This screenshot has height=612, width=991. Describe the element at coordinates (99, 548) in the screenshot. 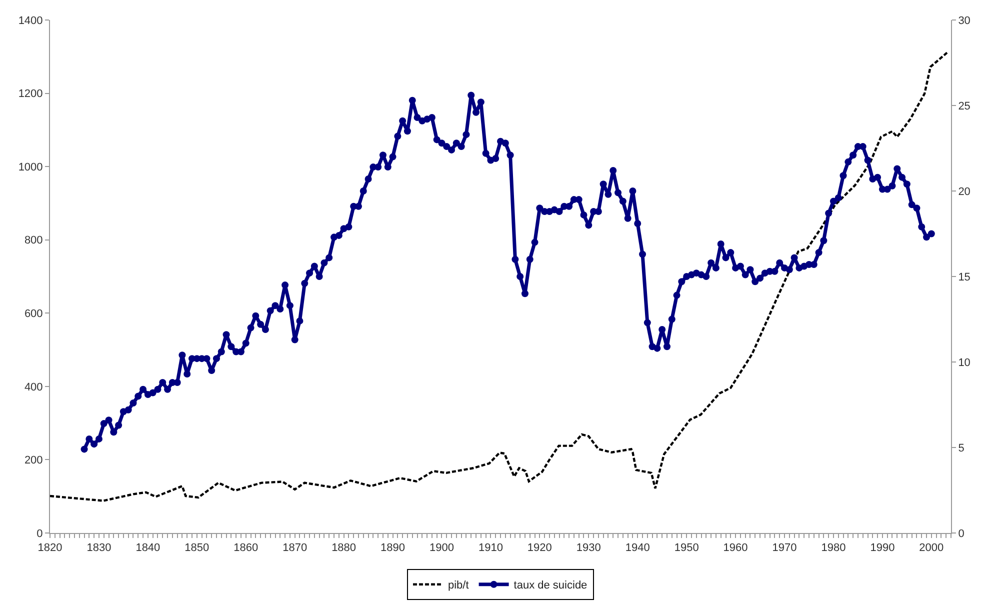

I see `x-tick-label: 1830` at that location.